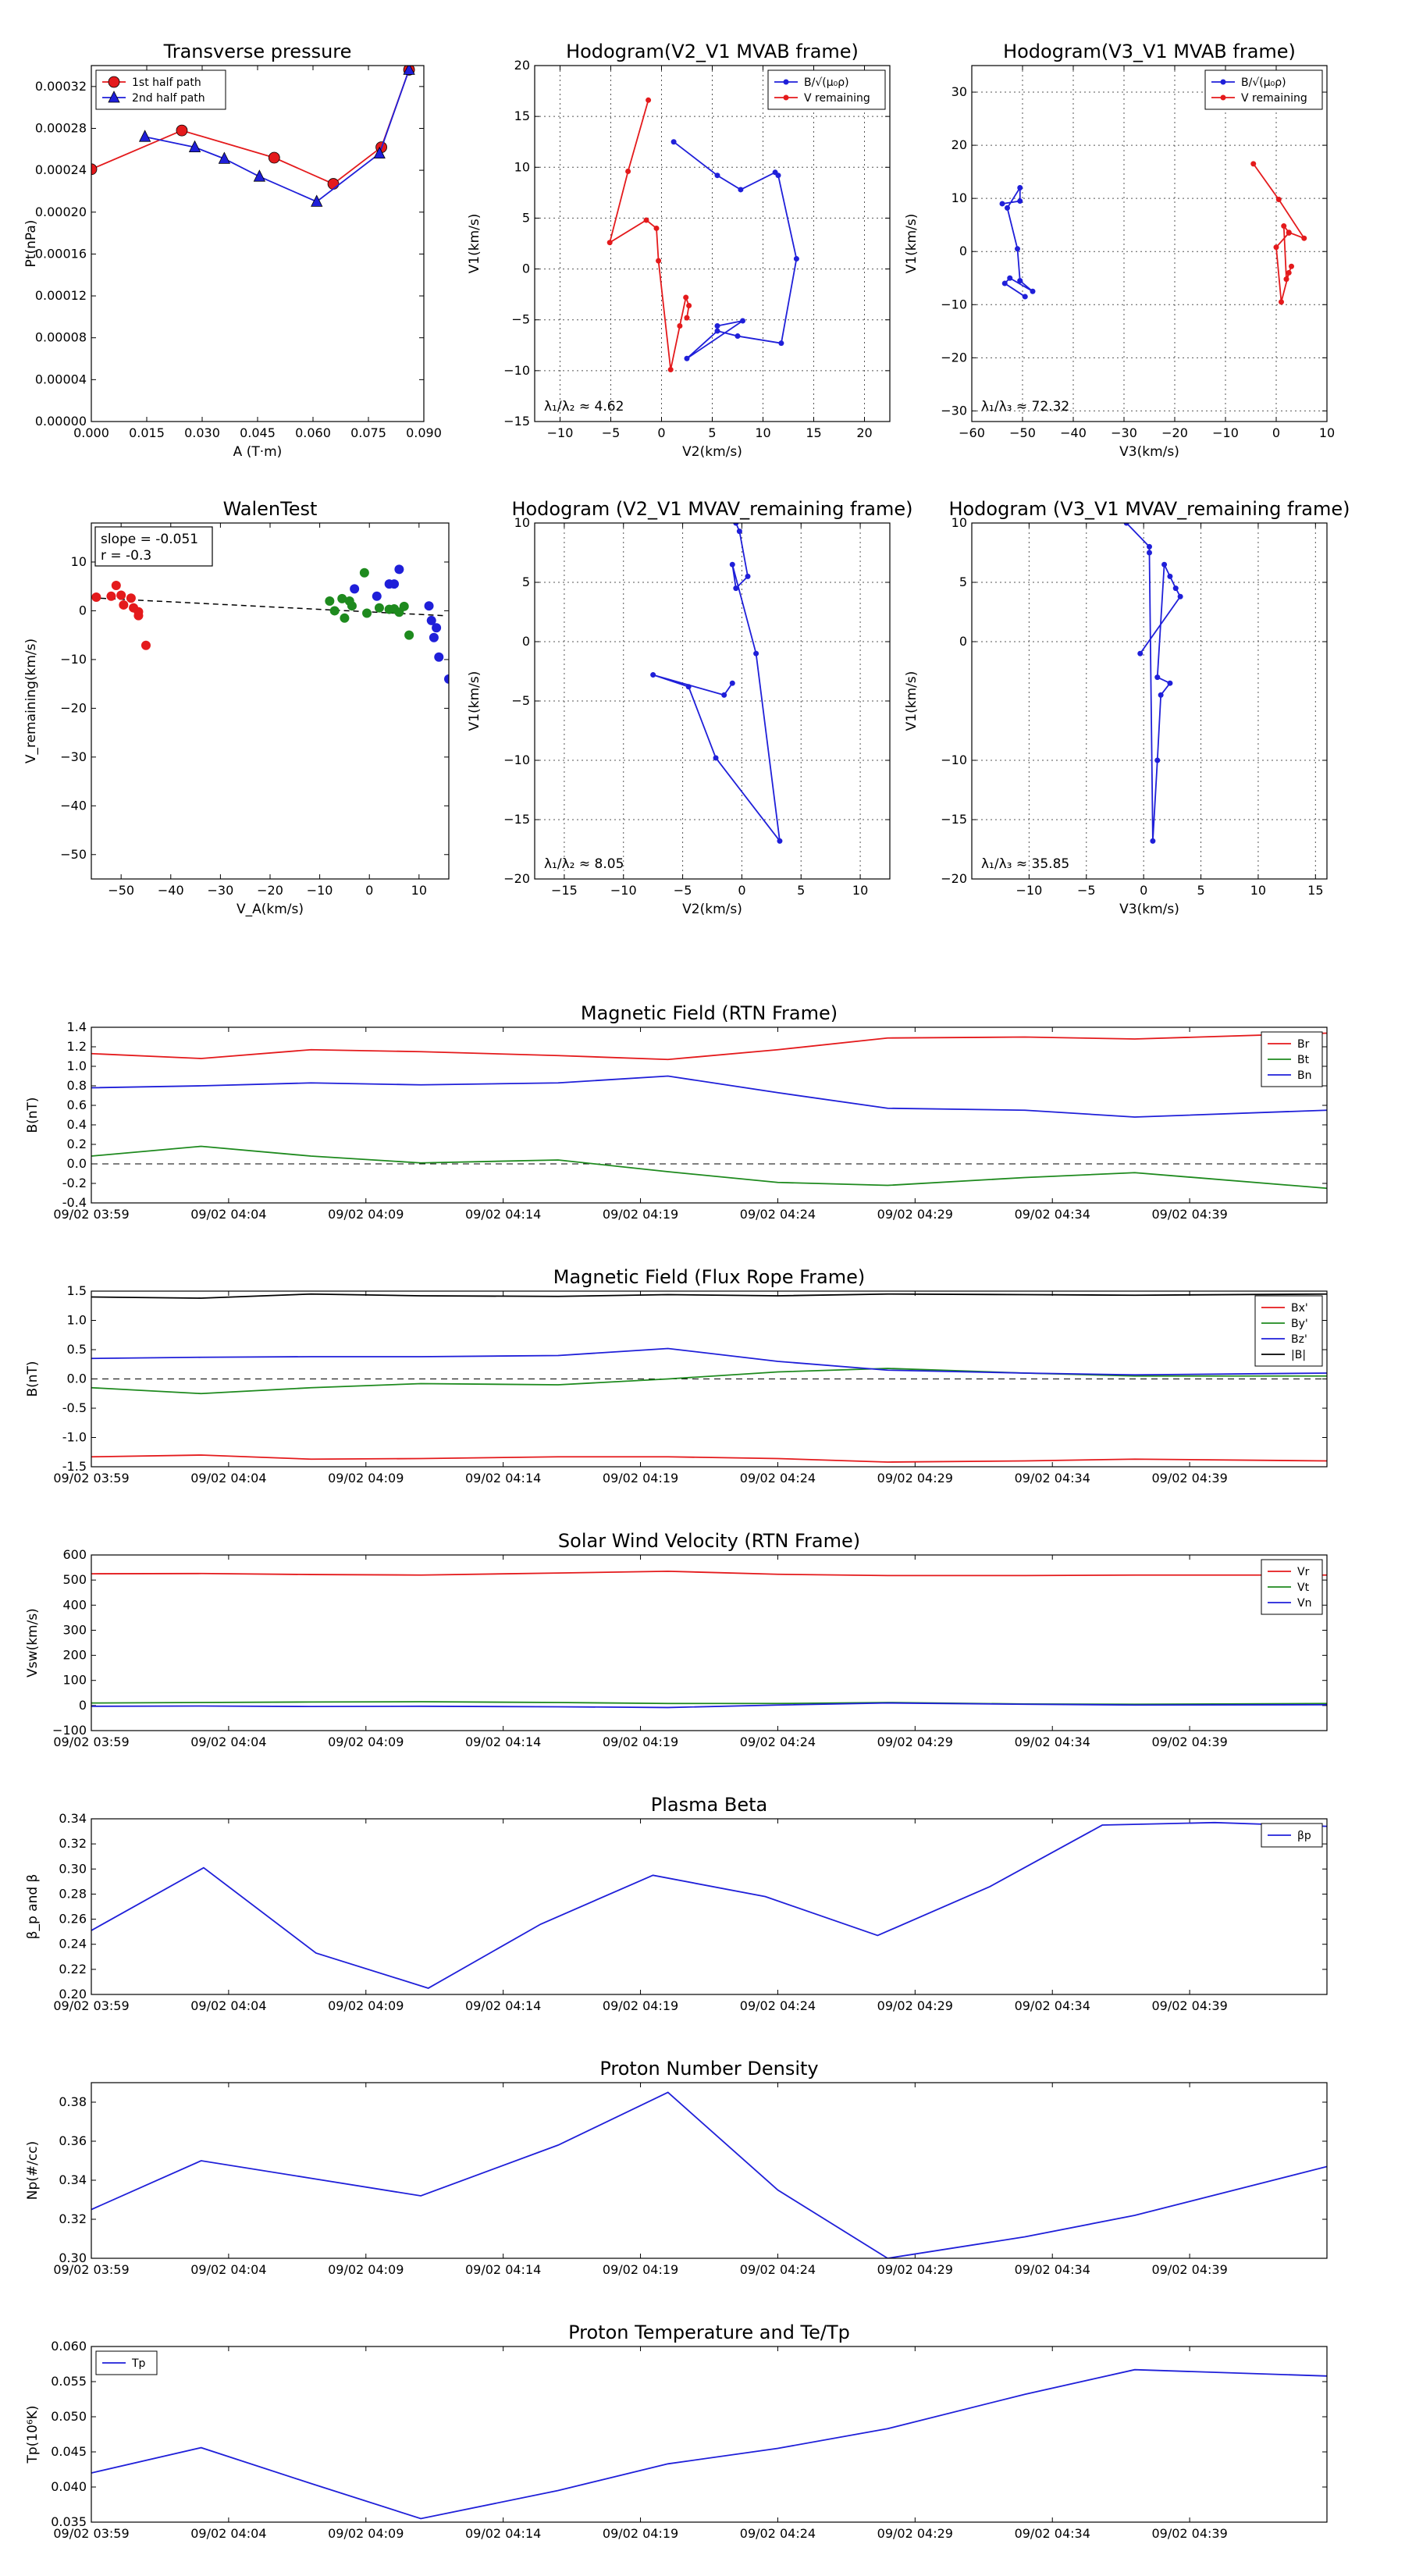 The image size is (1405, 2576). Describe the element at coordinates (709, 1541) in the screenshot. I see `chart-title: Solar Wind Velocity (RTN Frame)` at that location.